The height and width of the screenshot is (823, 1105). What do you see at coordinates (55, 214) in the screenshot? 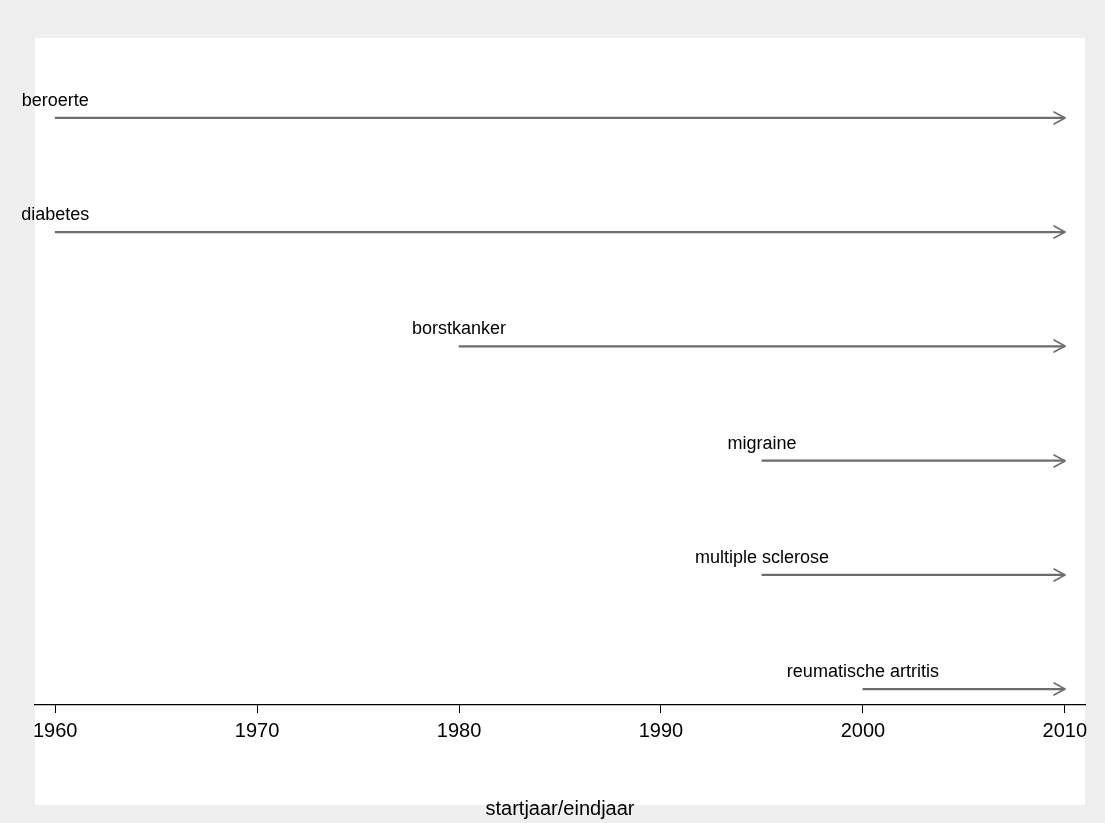
I see `y-tick-label: diabetes` at bounding box center [55, 214].